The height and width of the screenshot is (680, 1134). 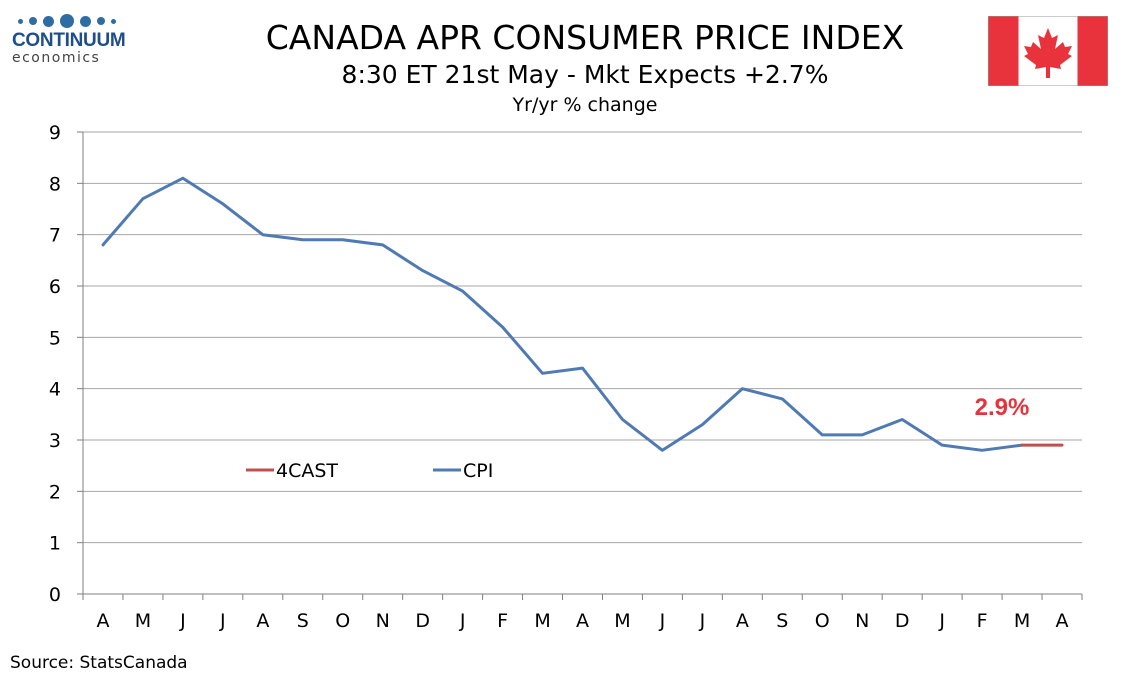 What do you see at coordinates (55, 287) in the screenshot?
I see `y-tick-label: 6` at bounding box center [55, 287].